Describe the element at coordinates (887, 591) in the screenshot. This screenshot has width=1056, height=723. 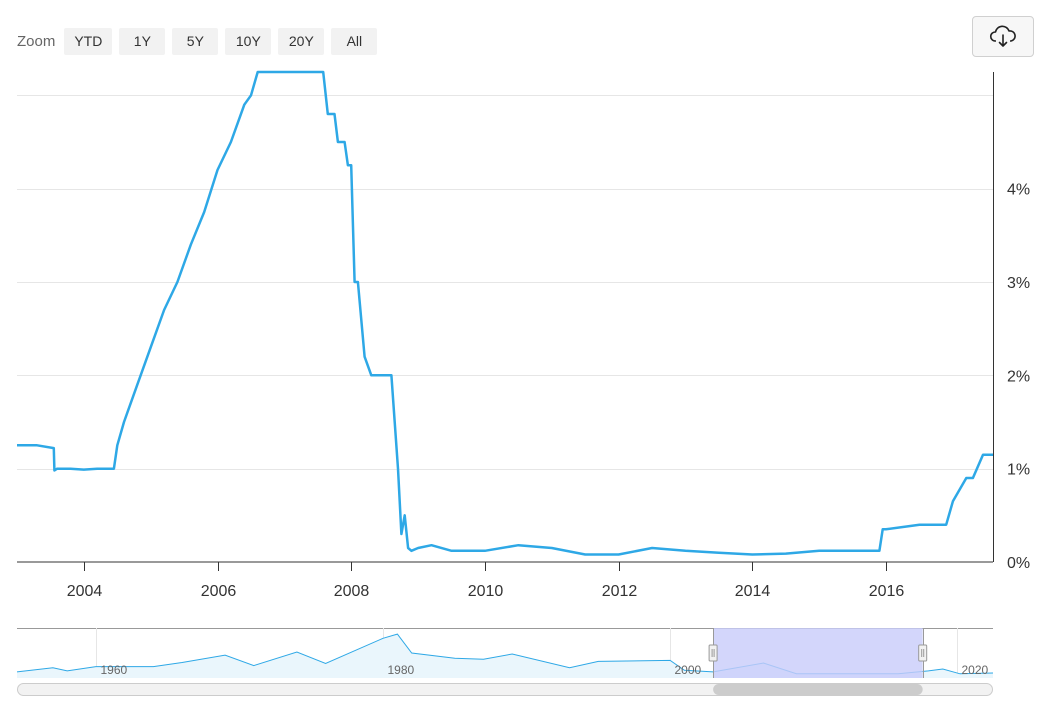
I see `x-tick-label: 2016` at that location.